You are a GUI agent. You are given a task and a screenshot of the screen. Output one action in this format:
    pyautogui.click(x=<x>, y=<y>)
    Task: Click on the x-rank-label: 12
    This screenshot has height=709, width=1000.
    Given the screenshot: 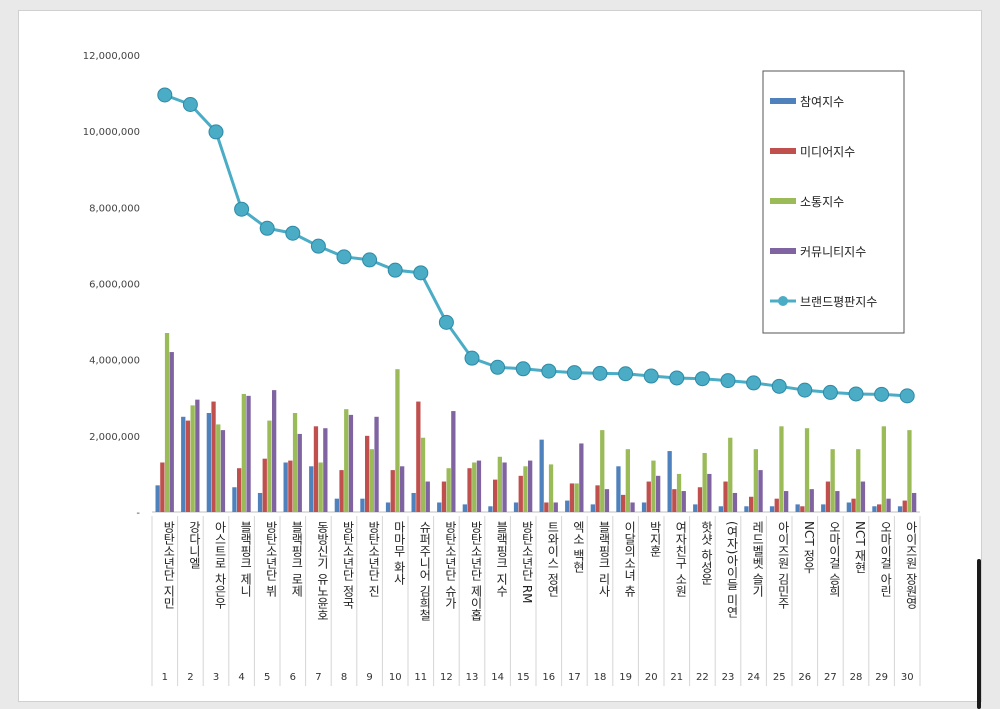 What is the action you would take?
    pyautogui.click(x=446, y=677)
    